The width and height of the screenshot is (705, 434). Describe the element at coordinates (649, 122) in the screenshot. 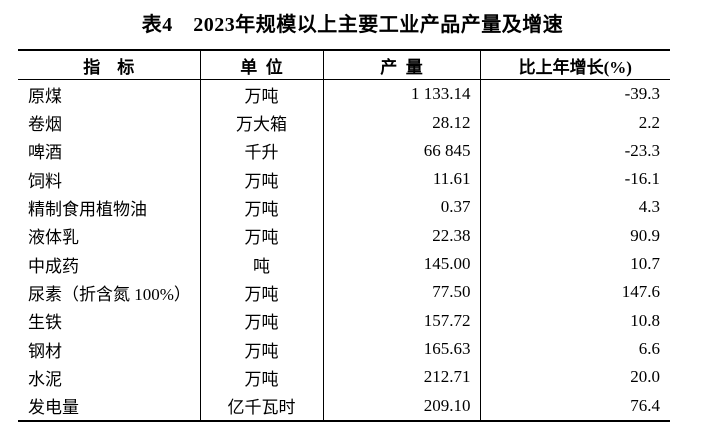

I see `growth-cell: 2.2` at that location.